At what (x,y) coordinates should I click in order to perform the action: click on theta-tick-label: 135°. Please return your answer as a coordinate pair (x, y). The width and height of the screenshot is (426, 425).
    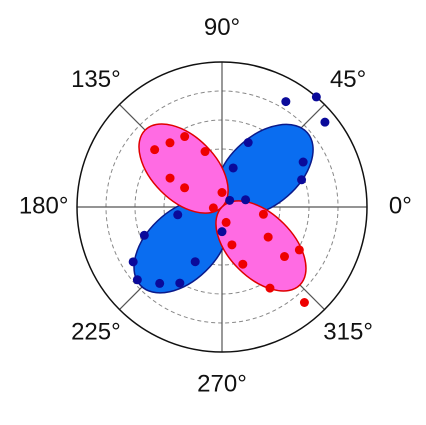
    Looking at the image, I should click on (96, 79).